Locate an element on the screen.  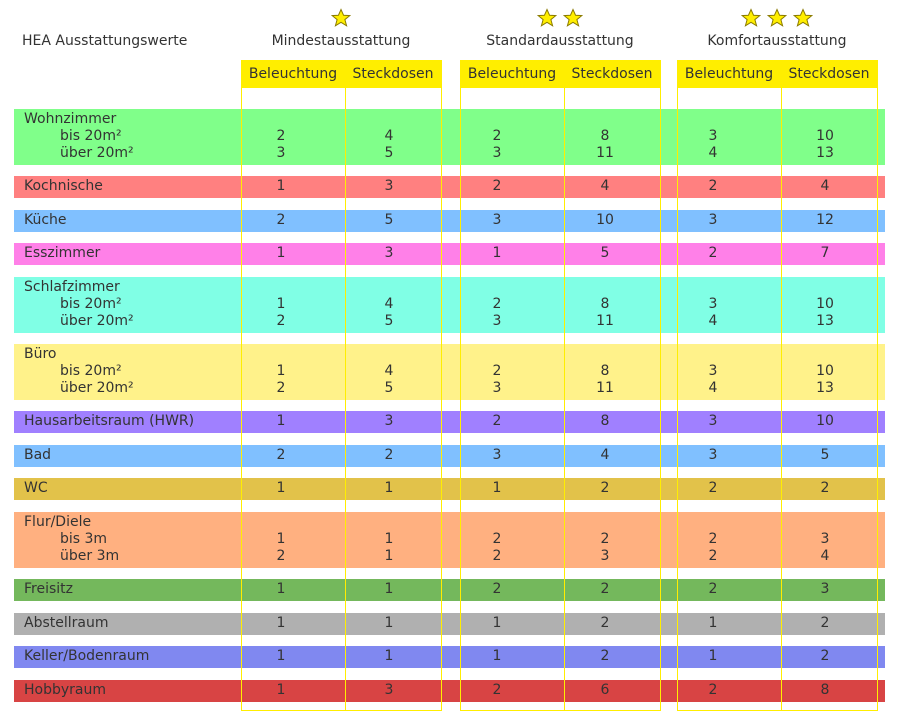
table-row: Esszimmer 1 3 1 5 2 7 is located at coordinates (449, 254).